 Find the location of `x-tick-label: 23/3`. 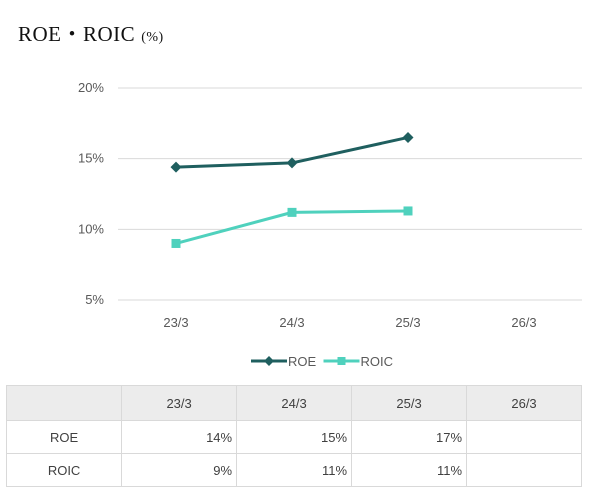

x-tick-label: 23/3 is located at coordinates (175, 322).